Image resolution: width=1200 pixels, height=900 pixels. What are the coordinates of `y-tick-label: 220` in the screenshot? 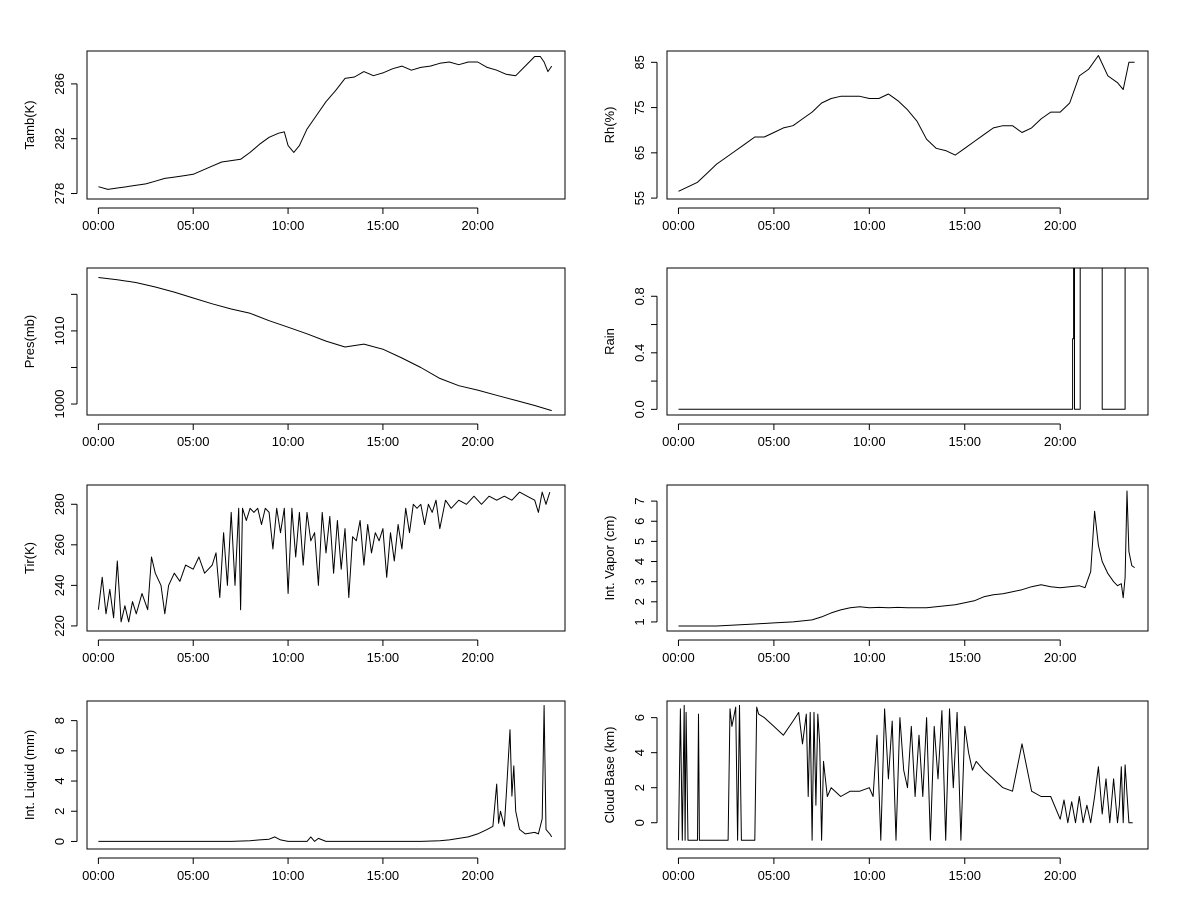 It's located at (59, 626).